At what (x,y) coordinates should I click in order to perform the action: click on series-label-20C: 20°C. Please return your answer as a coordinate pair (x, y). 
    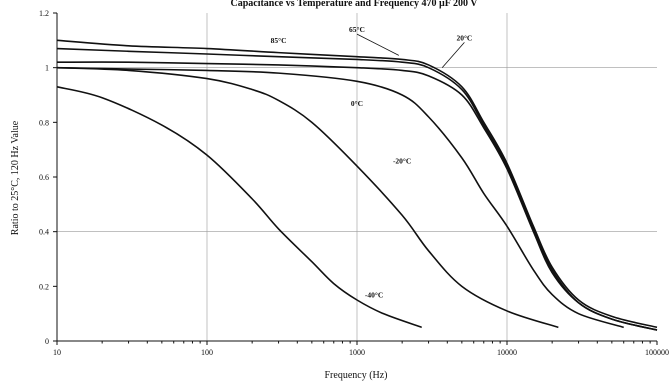
    Looking at the image, I should click on (464, 37).